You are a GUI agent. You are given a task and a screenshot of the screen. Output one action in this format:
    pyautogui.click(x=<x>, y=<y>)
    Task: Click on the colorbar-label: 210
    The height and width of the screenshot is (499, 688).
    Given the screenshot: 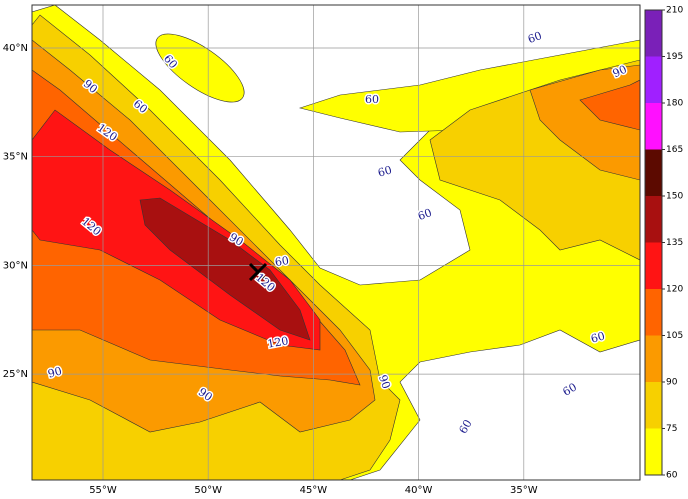 What is the action you would take?
    pyautogui.click(x=674, y=11)
    